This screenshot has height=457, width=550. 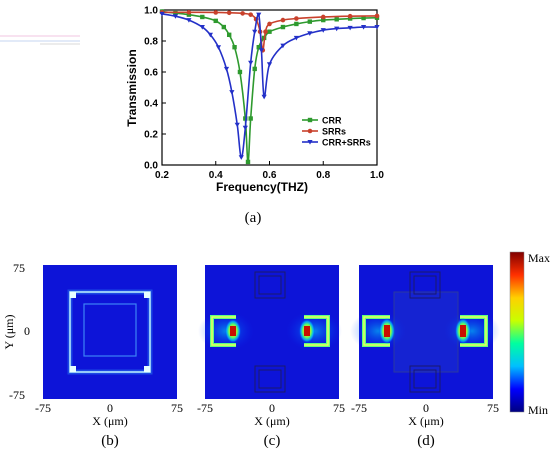 I want to click on x-tick-c-right: 75, so click(x=339, y=408).